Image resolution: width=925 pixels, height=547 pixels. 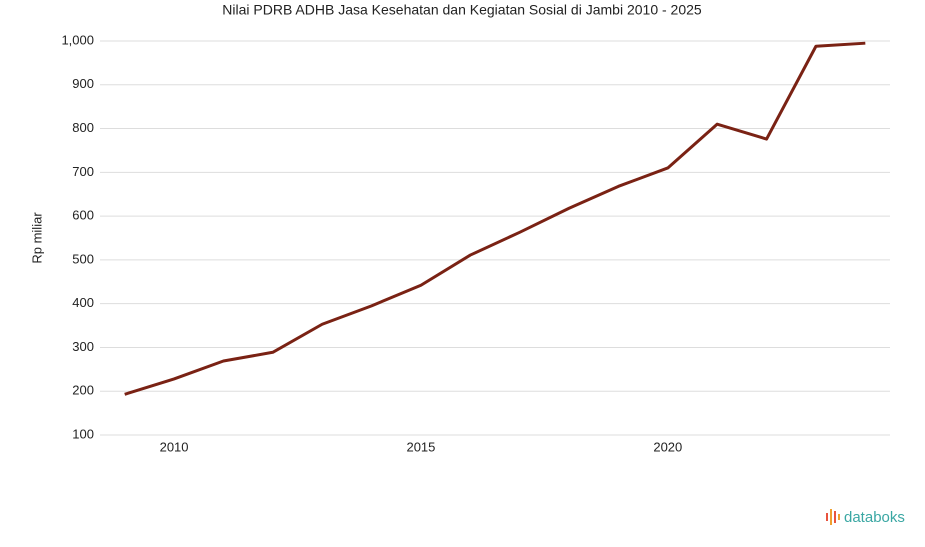 I want to click on y-tick-label: 100, so click(x=83, y=433).